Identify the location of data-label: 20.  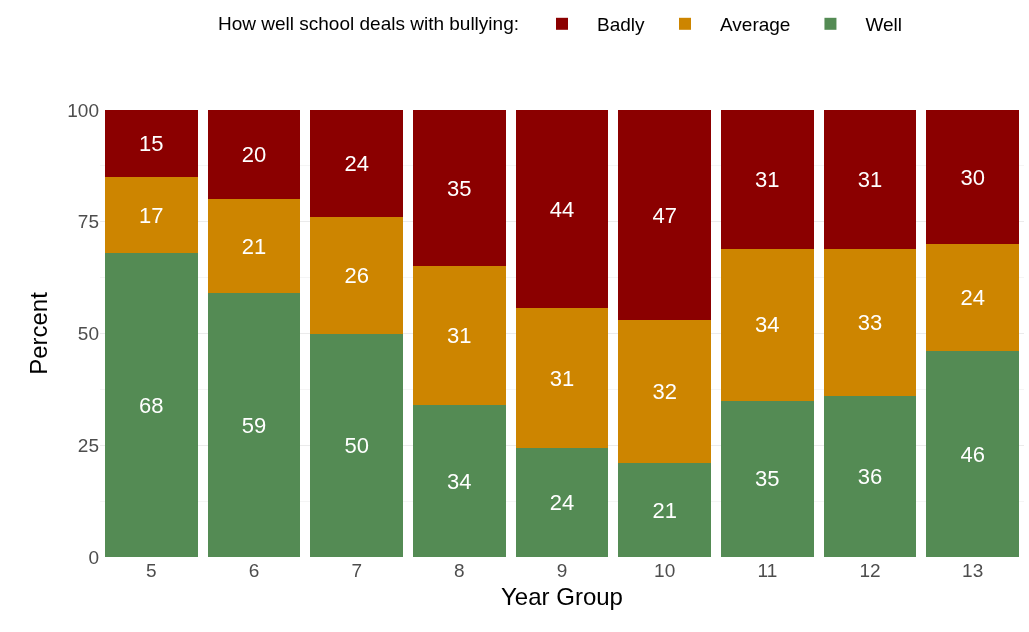
(254, 155).